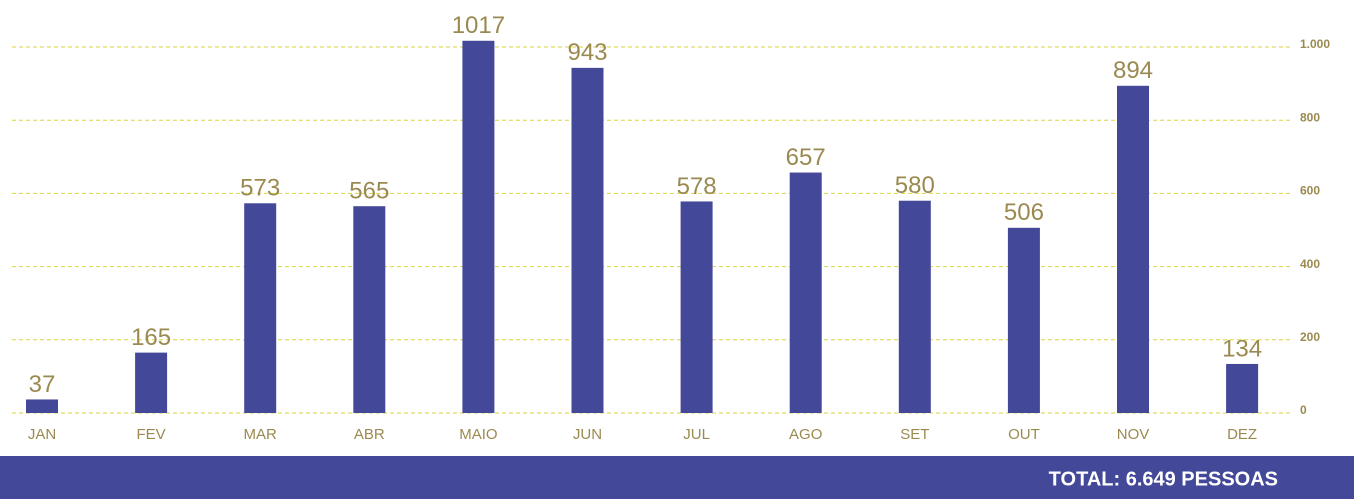 The height and width of the screenshot is (499, 1354). What do you see at coordinates (478, 25) in the screenshot?
I see `value-label: 1017` at bounding box center [478, 25].